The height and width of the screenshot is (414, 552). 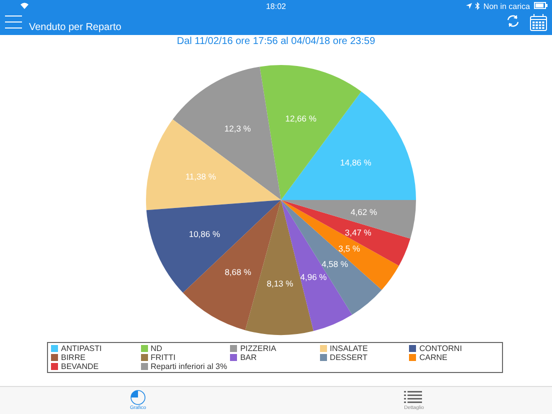 I want to click on chart-title: Dal 11/02/16 ore 17:56 al 04/04/18 ore 23:59, so click(x=276, y=41).